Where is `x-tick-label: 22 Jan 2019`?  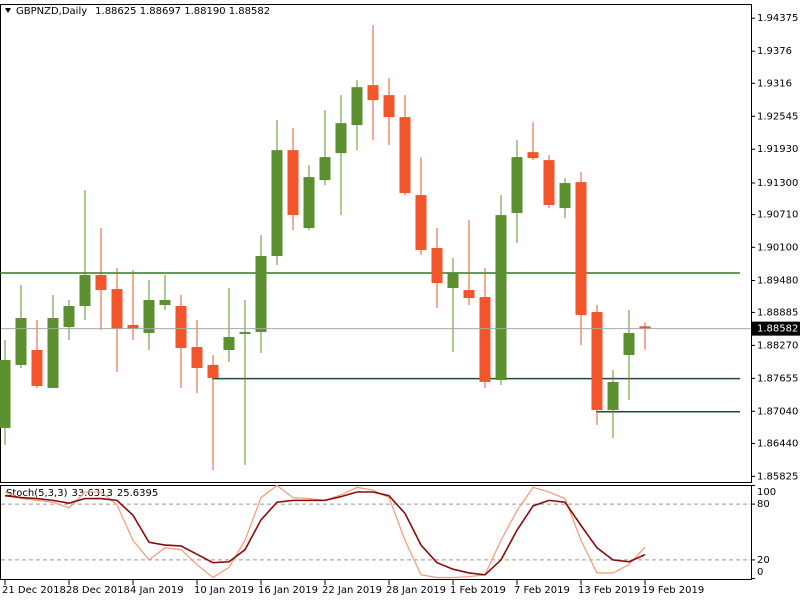
x-tick-label: 22 Jan 2019 is located at coordinates (352, 590).